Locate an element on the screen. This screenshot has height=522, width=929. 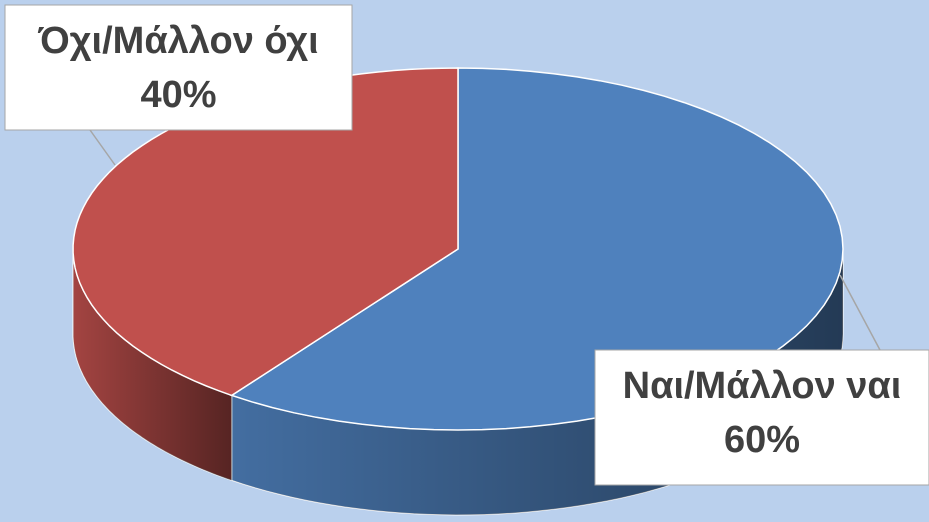
slice-side-shade is located at coordinates (152, 365).